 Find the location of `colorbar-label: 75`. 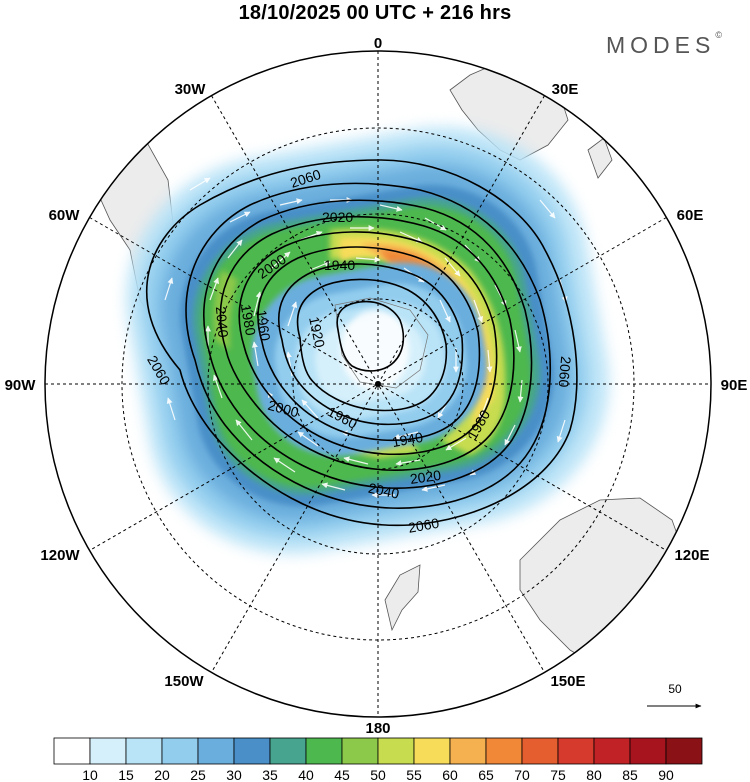

colorbar-label: 75 is located at coordinates (558, 774).